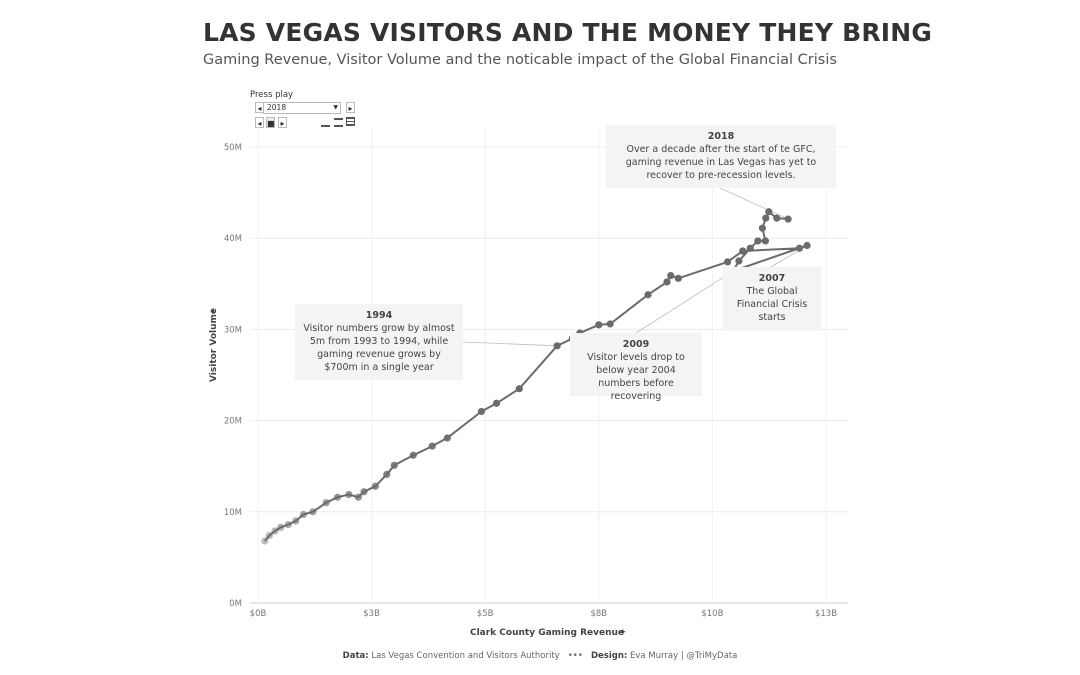  Describe the element at coordinates (355, 656) in the screenshot. I see `footer-data-label: Data:` at that location.